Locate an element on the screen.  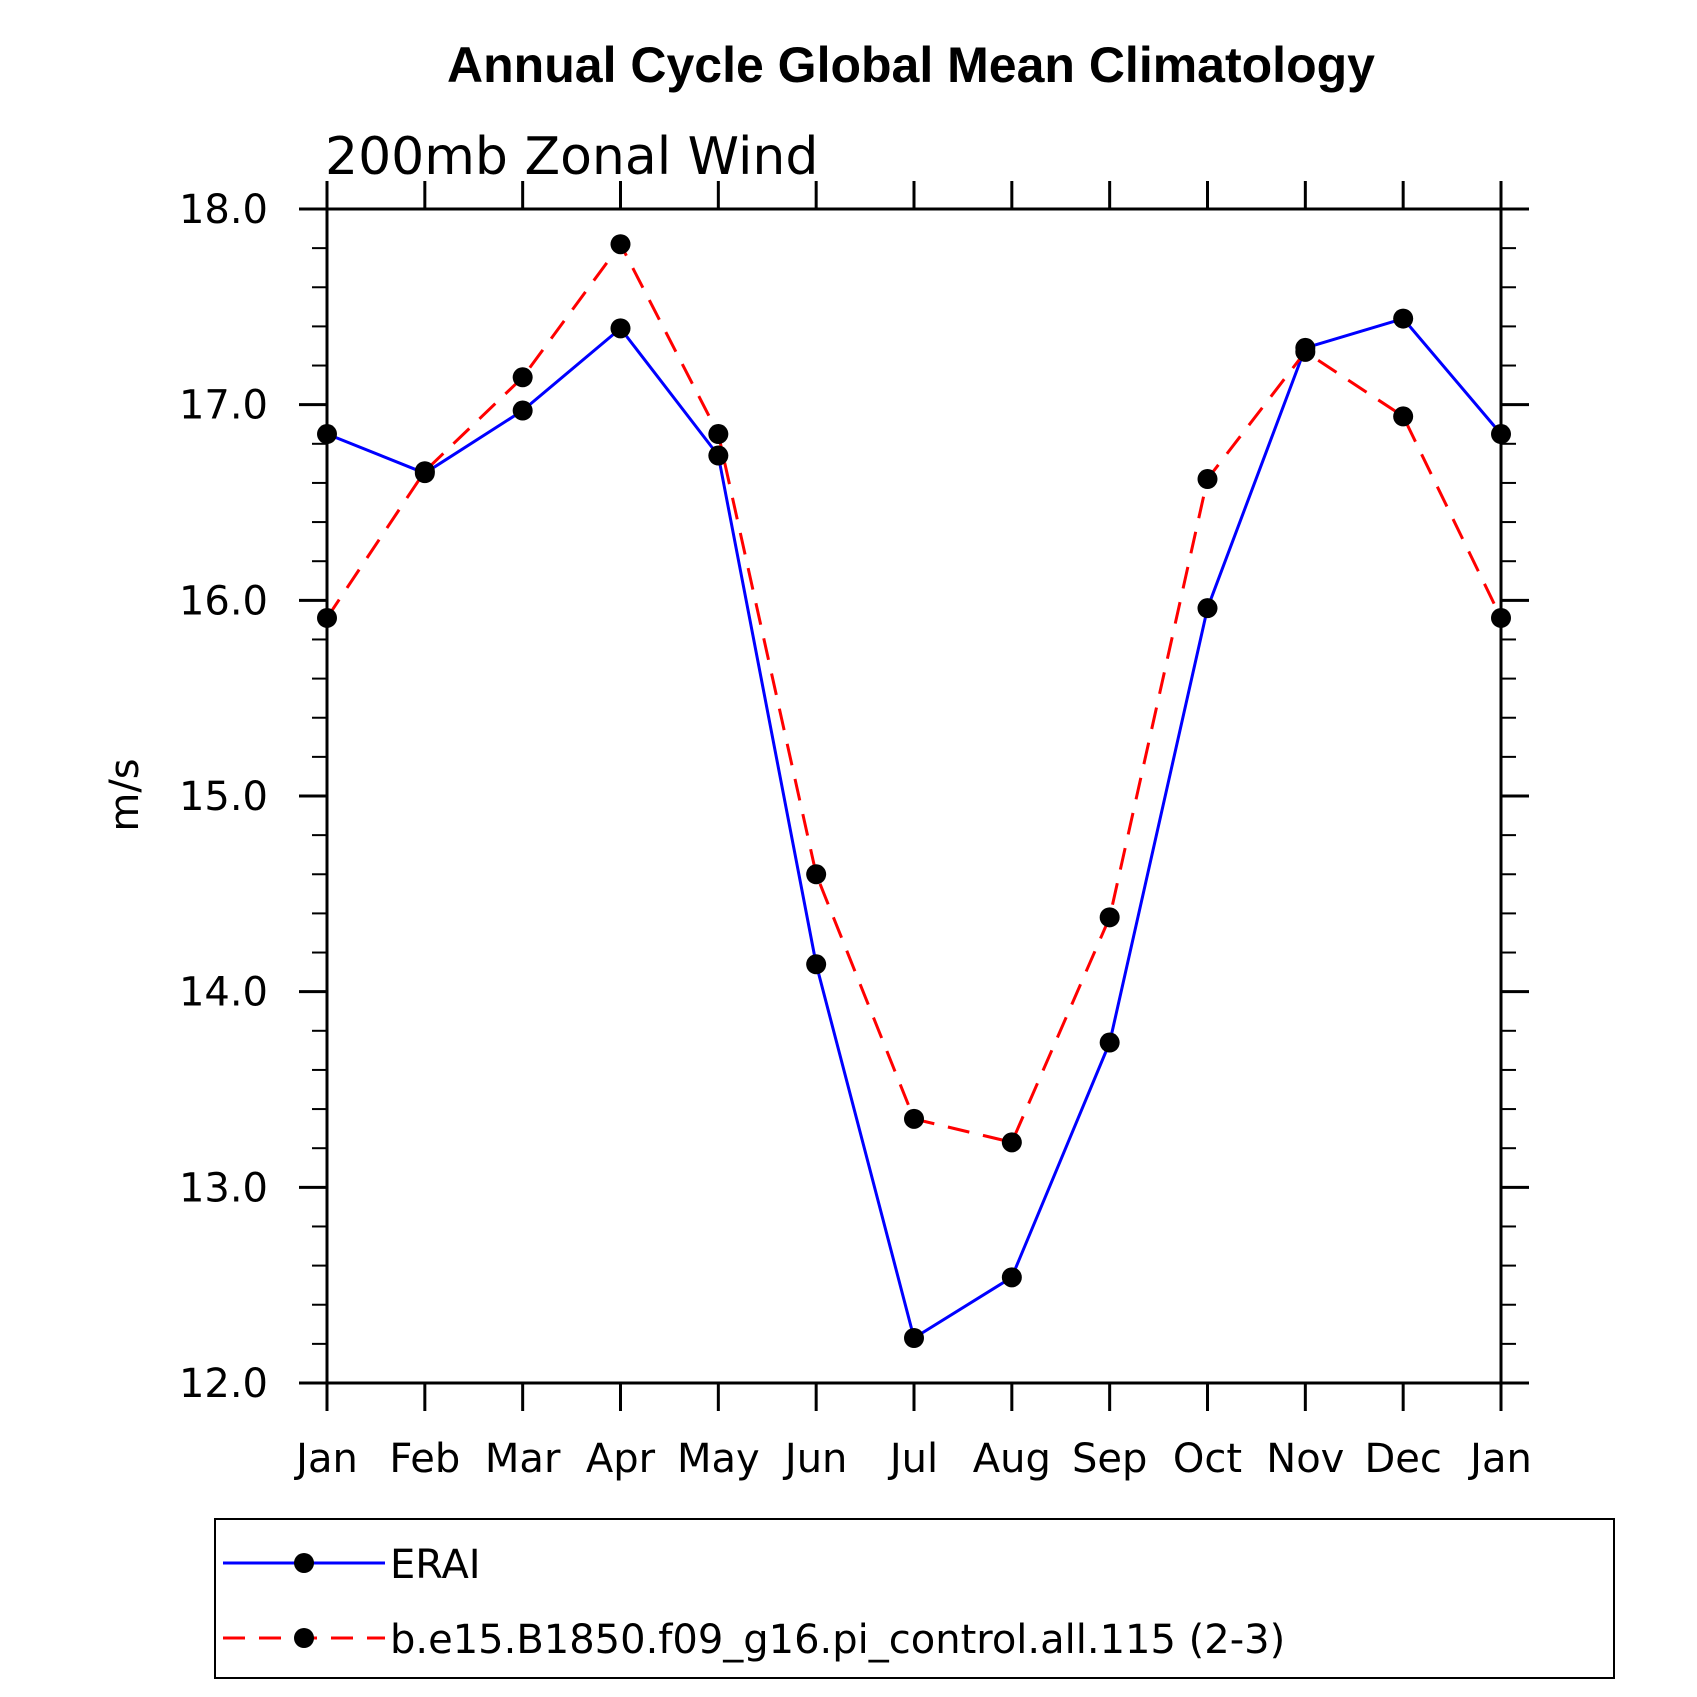
chart-subtitle: 200mb Zonal Wind is located at coordinates (571, 157).